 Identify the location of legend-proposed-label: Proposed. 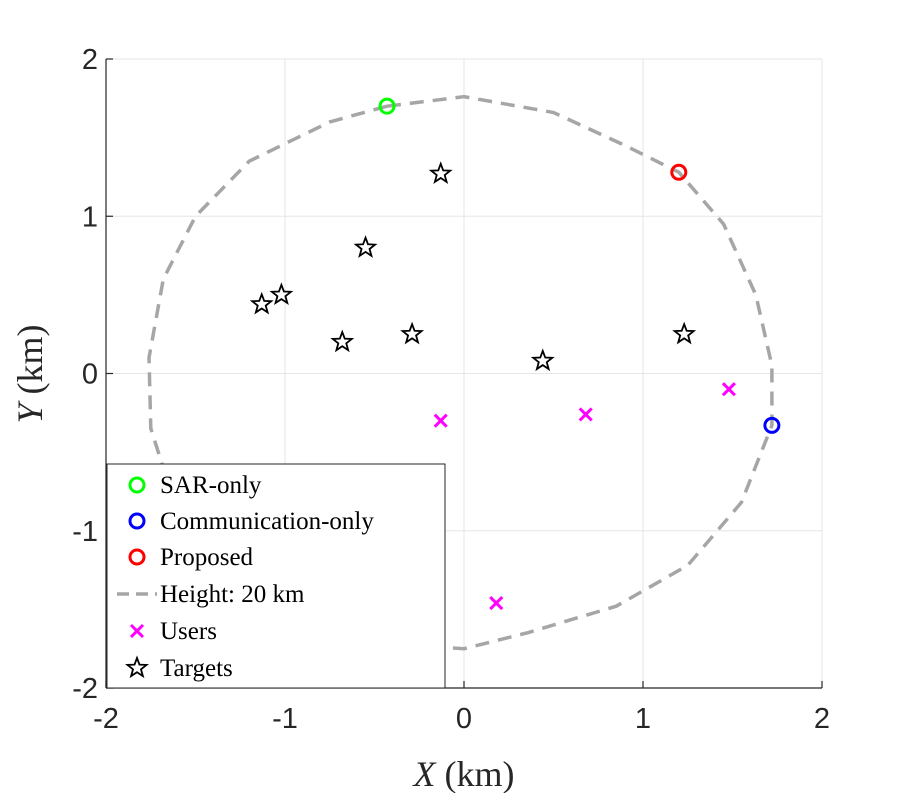
(207, 557).